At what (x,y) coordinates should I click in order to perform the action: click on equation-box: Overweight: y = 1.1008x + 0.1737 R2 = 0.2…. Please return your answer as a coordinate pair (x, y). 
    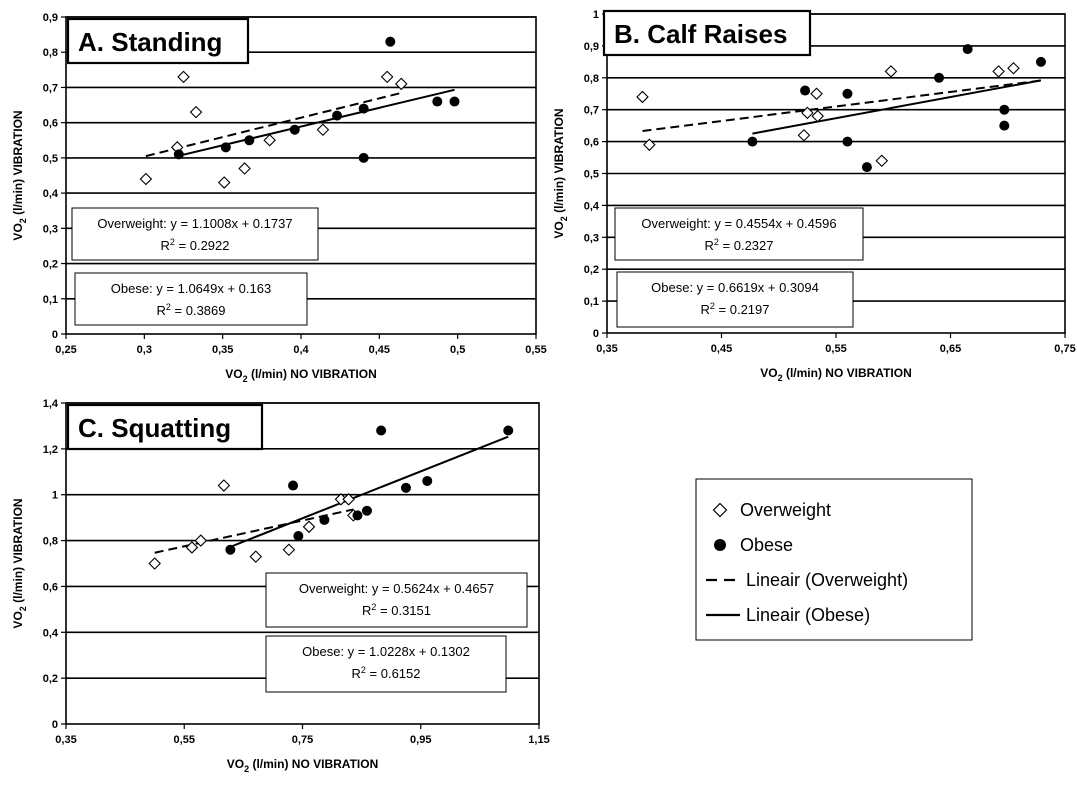
    Looking at the image, I should click on (195, 234).